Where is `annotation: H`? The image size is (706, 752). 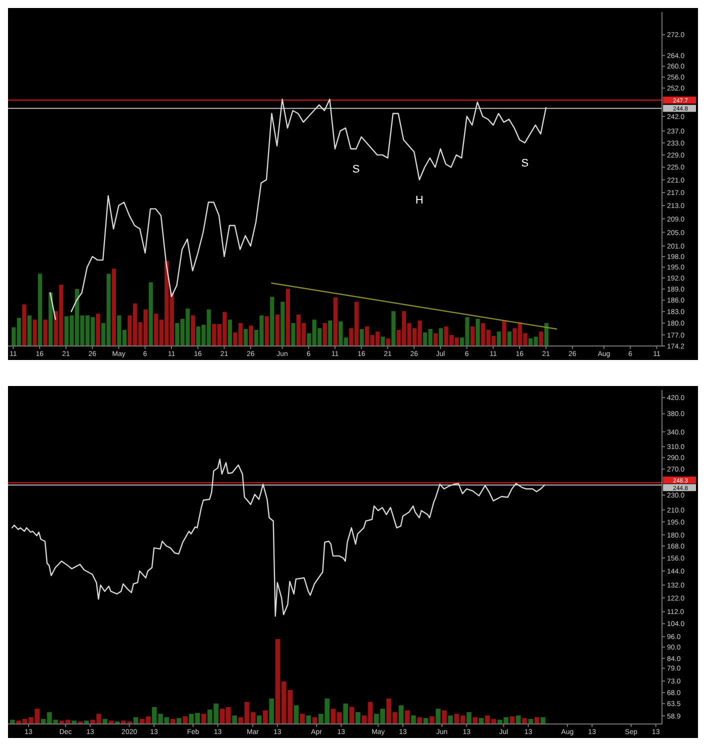
annotation: H is located at coordinates (419, 200).